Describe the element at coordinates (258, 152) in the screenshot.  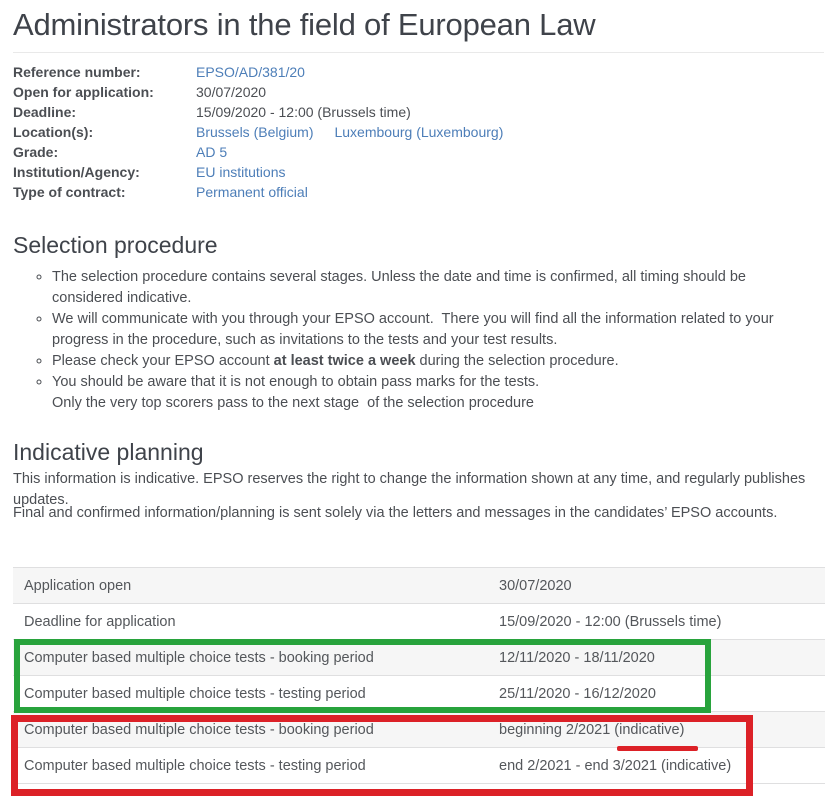
I see `meta-row-grade: Grade: AD 5` at that location.